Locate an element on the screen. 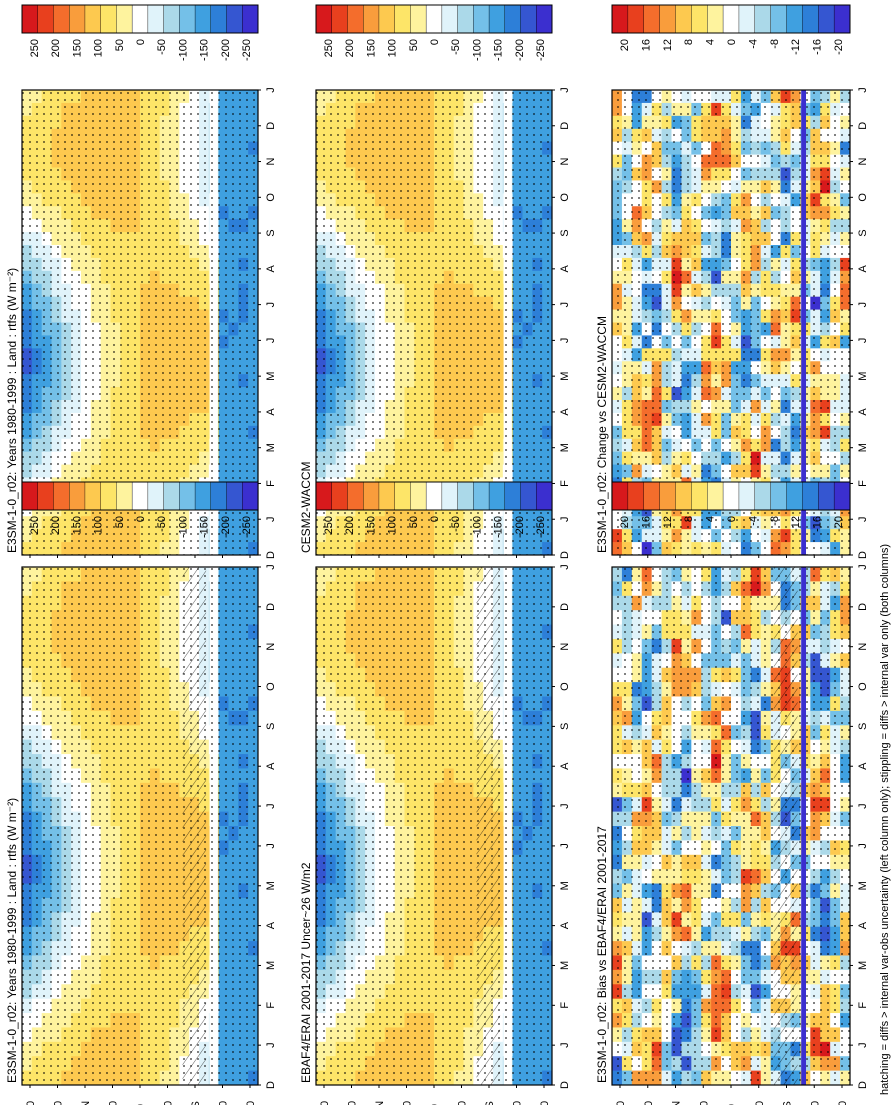 The width and height of the screenshot is (895, 1105). colorbar-tick-label: 12 is located at coordinates (668, 45).